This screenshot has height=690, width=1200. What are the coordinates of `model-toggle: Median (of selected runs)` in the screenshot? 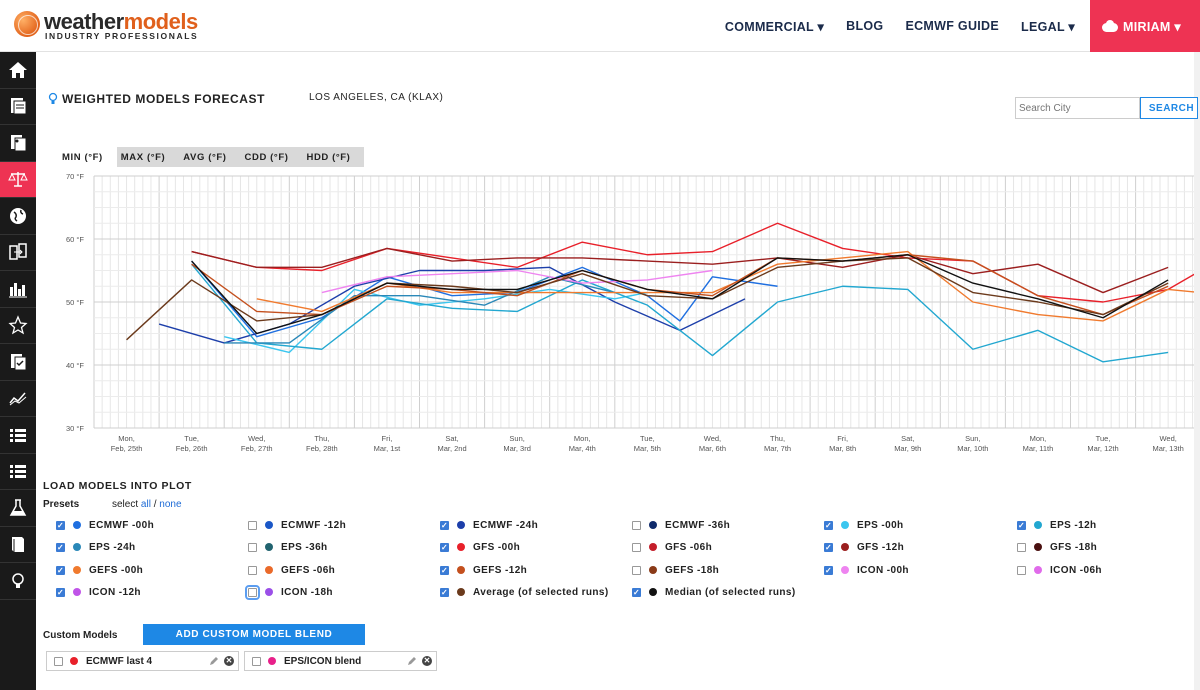 It's located at (714, 592).